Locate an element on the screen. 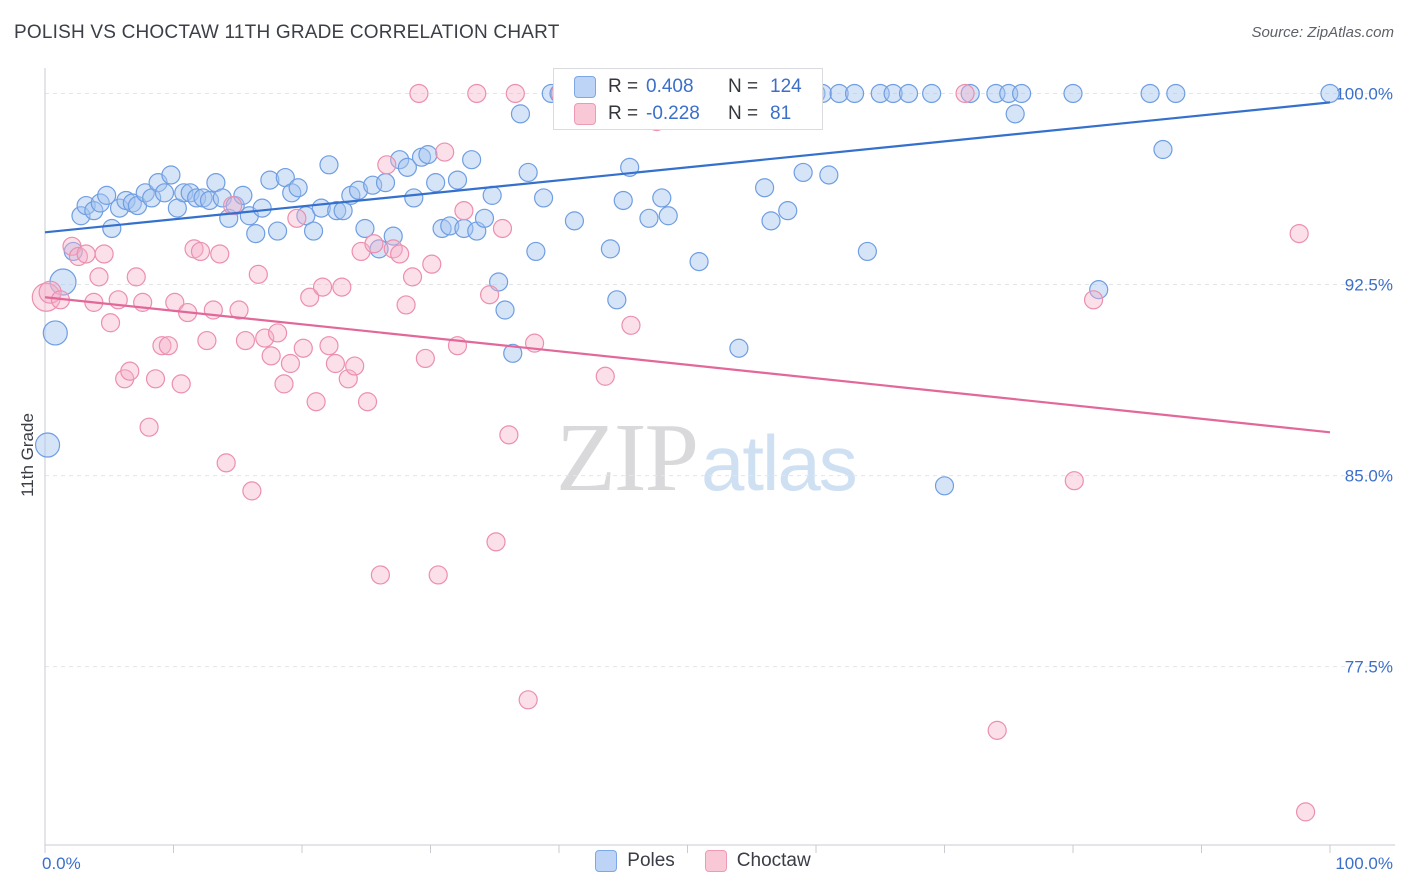 The width and height of the screenshot is (1406, 892). poles-r-label: R = is located at coordinates (623, 86).